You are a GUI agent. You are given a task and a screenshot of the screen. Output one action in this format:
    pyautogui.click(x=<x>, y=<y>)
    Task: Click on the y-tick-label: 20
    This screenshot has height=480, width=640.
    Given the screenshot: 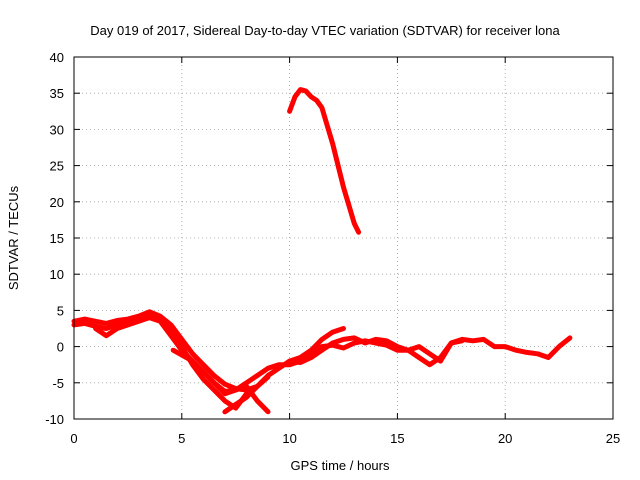 What is the action you would take?
    pyautogui.click(x=57, y=202)
    